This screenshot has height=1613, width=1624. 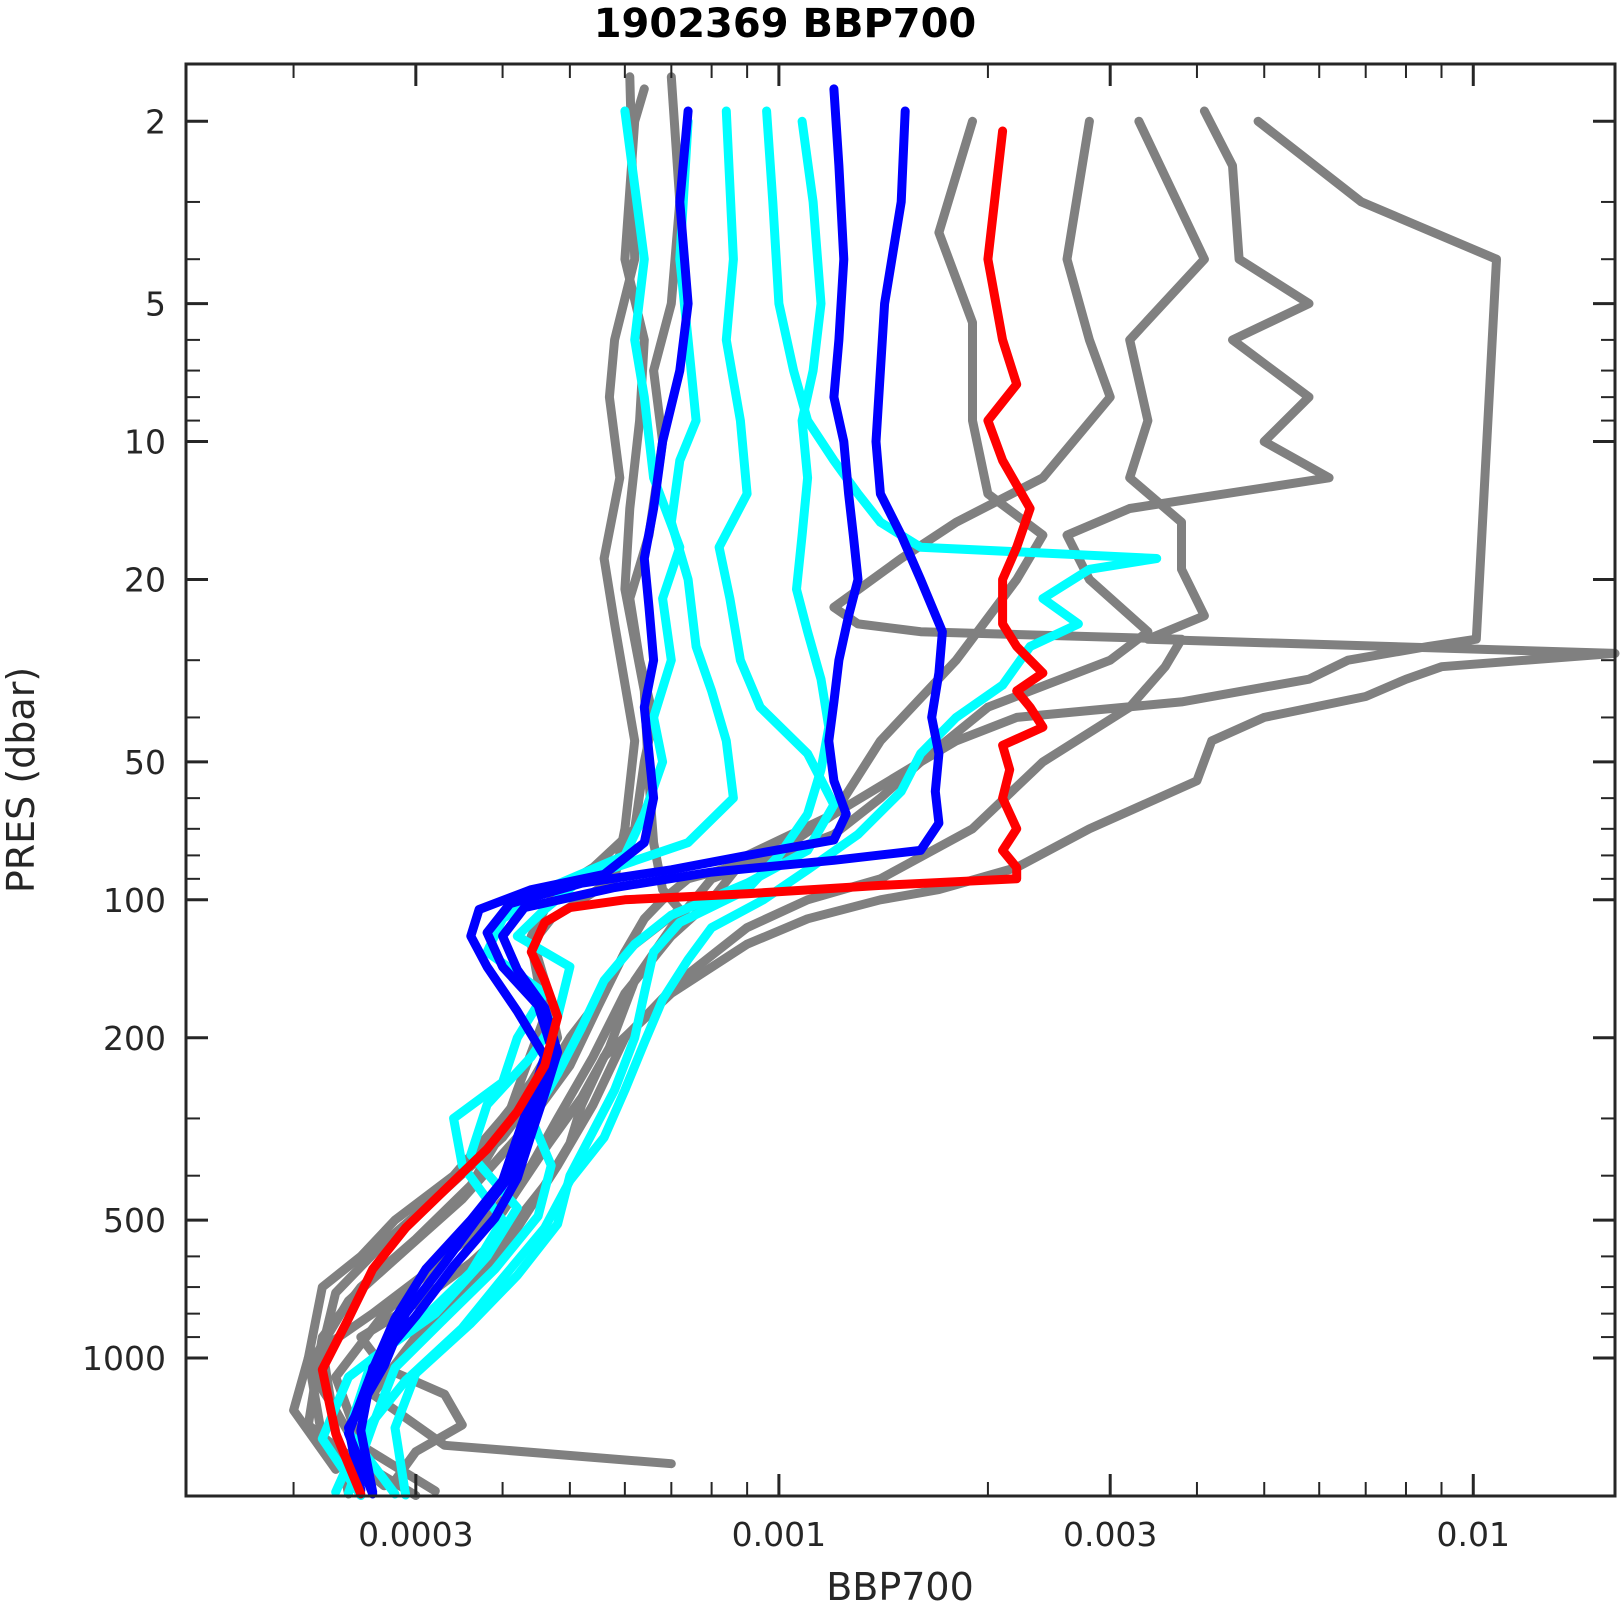 I want to click on x-tick-label: 0.01, so click(x=1473, y=1534).